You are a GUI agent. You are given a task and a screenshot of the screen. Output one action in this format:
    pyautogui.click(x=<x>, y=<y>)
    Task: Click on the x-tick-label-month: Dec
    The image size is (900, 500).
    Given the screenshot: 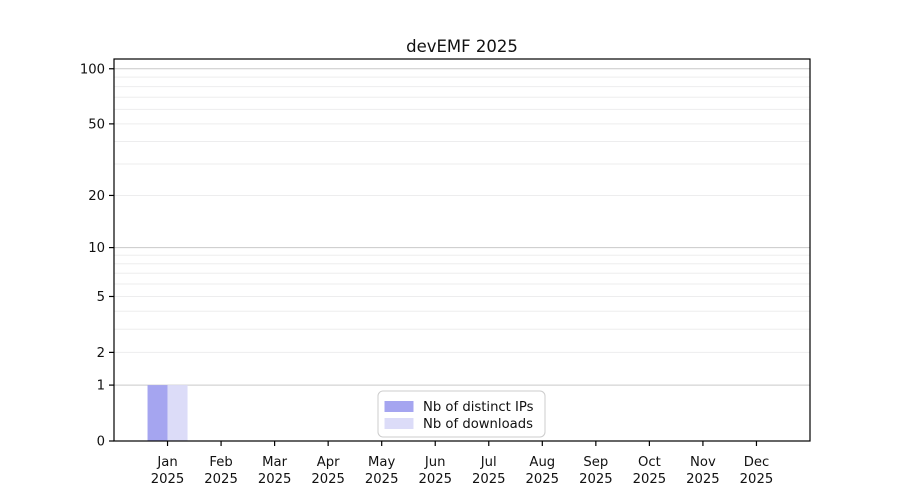 What is the action you would take?
    pyautogui.click(x=757, y=462)
    